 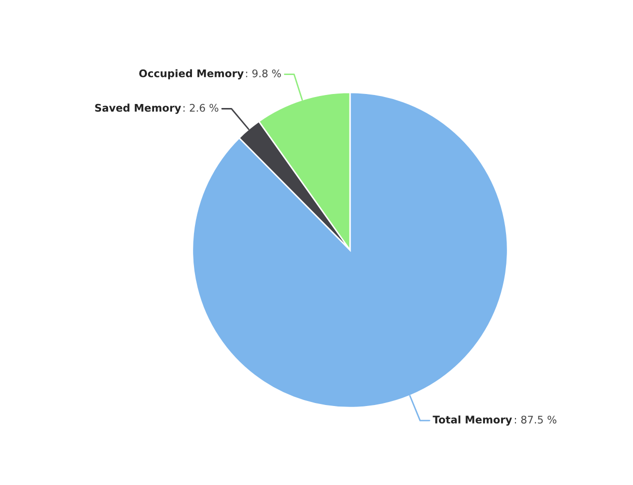 I want to click on slice-label: Occupied Memory, so click(x=191, y=74).